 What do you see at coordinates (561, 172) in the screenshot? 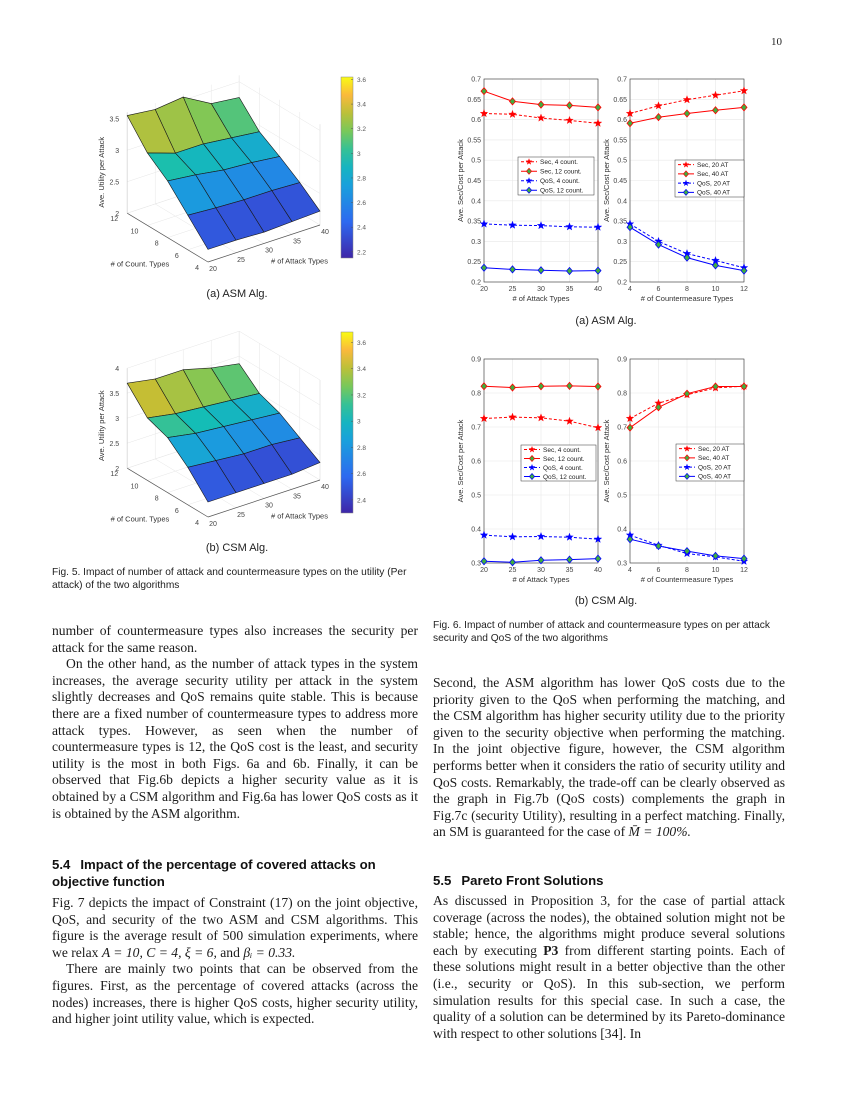
I see `legend-label: Sec, 12 count.` at bounding box center [561, 172].